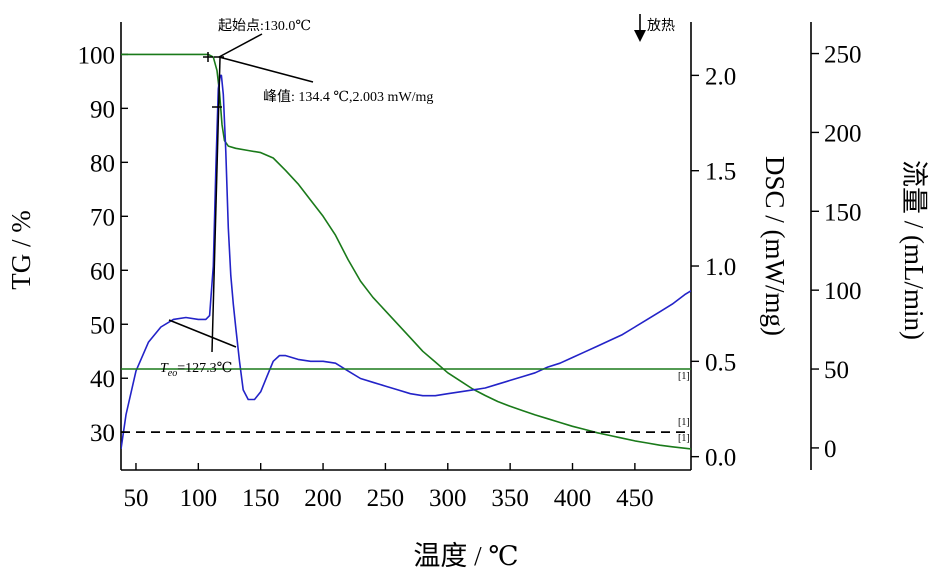 The image size is (945, 579). Describe the element at coordinates (348, 97) in the screenshot. I see `peak-annotation: 峰值: 134.4 ℃,2.003 mW/mg` at that location.